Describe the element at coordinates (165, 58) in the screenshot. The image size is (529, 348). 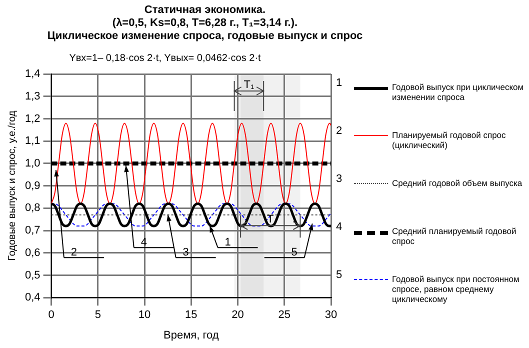
I see `chart-subtitle: Yвх=1– 0,18·cos 2·t, Yвых= 0,0462·cos 2·t` at that location.